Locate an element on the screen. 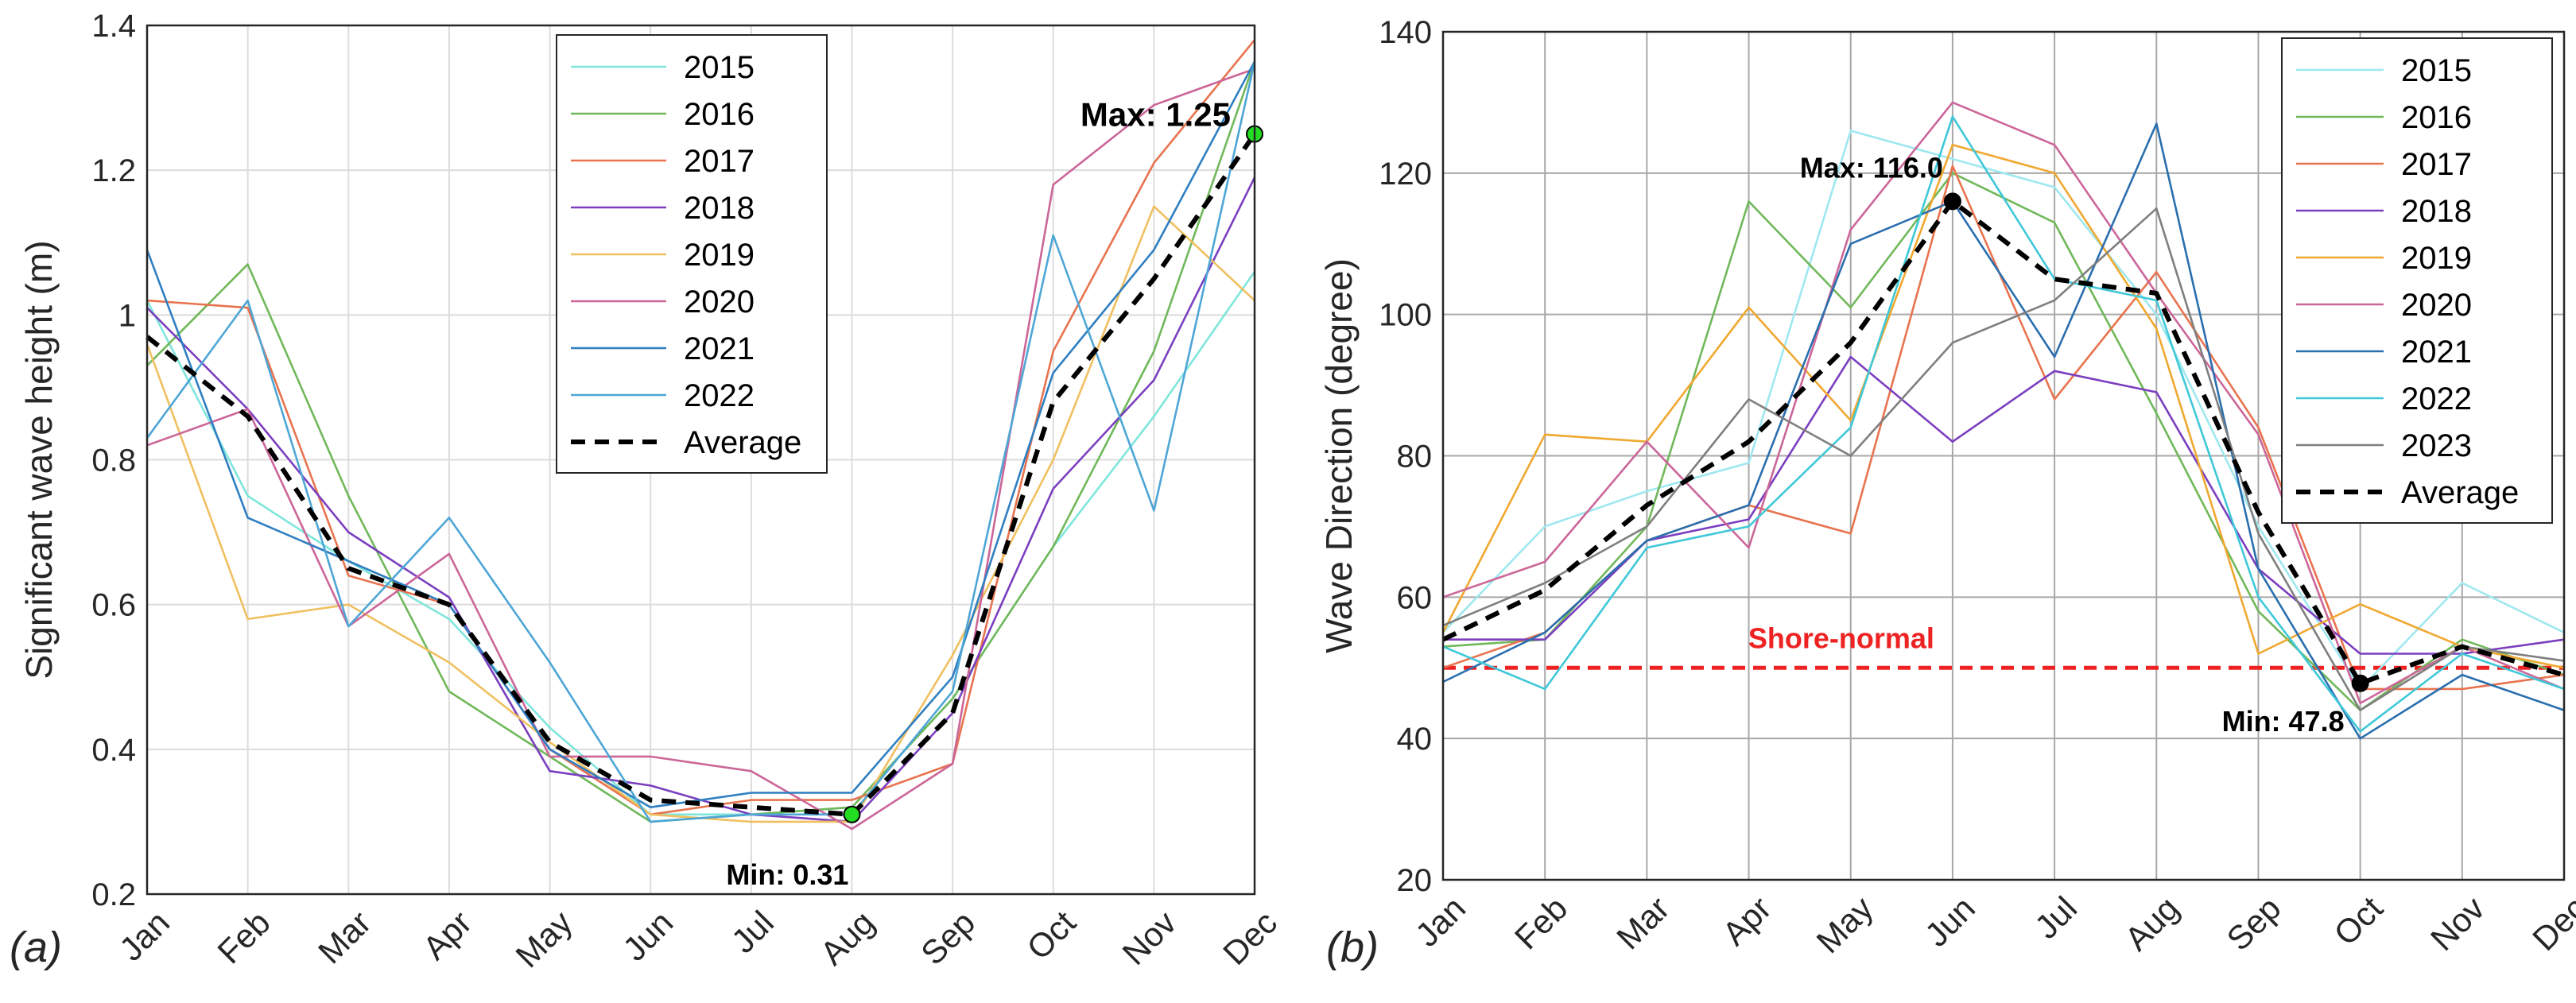  min-label: Min: 47.8 is located at coordinates (2283, 721).